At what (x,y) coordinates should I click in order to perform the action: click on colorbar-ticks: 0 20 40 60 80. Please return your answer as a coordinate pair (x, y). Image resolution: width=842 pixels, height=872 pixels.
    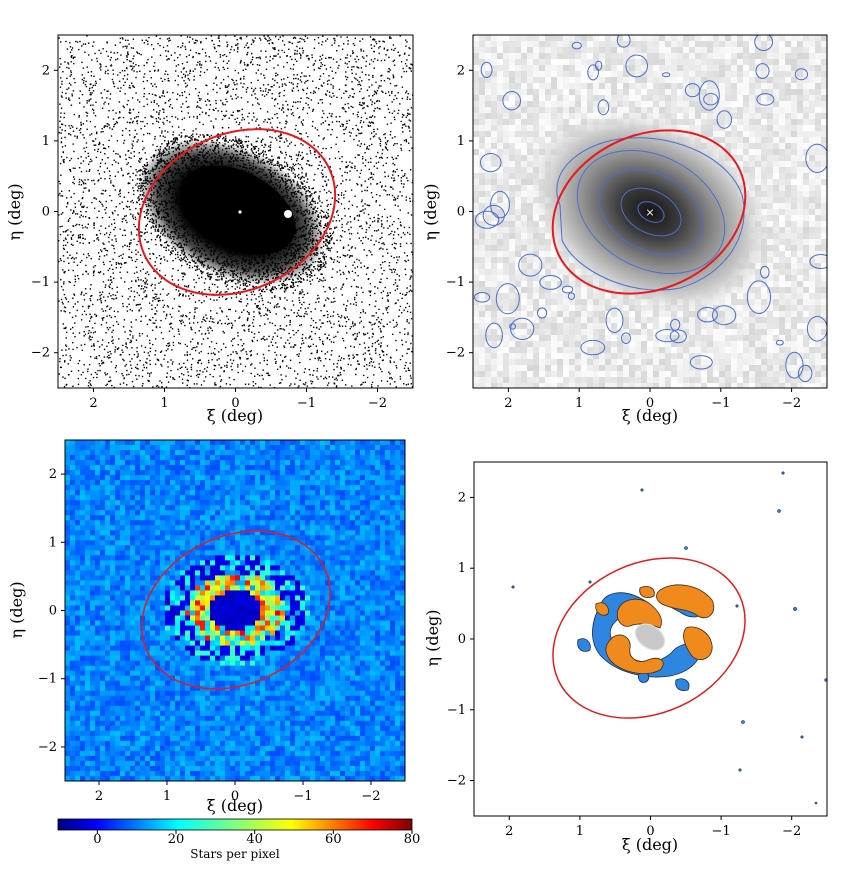
    Looking at the image, I should click on (256, 838).